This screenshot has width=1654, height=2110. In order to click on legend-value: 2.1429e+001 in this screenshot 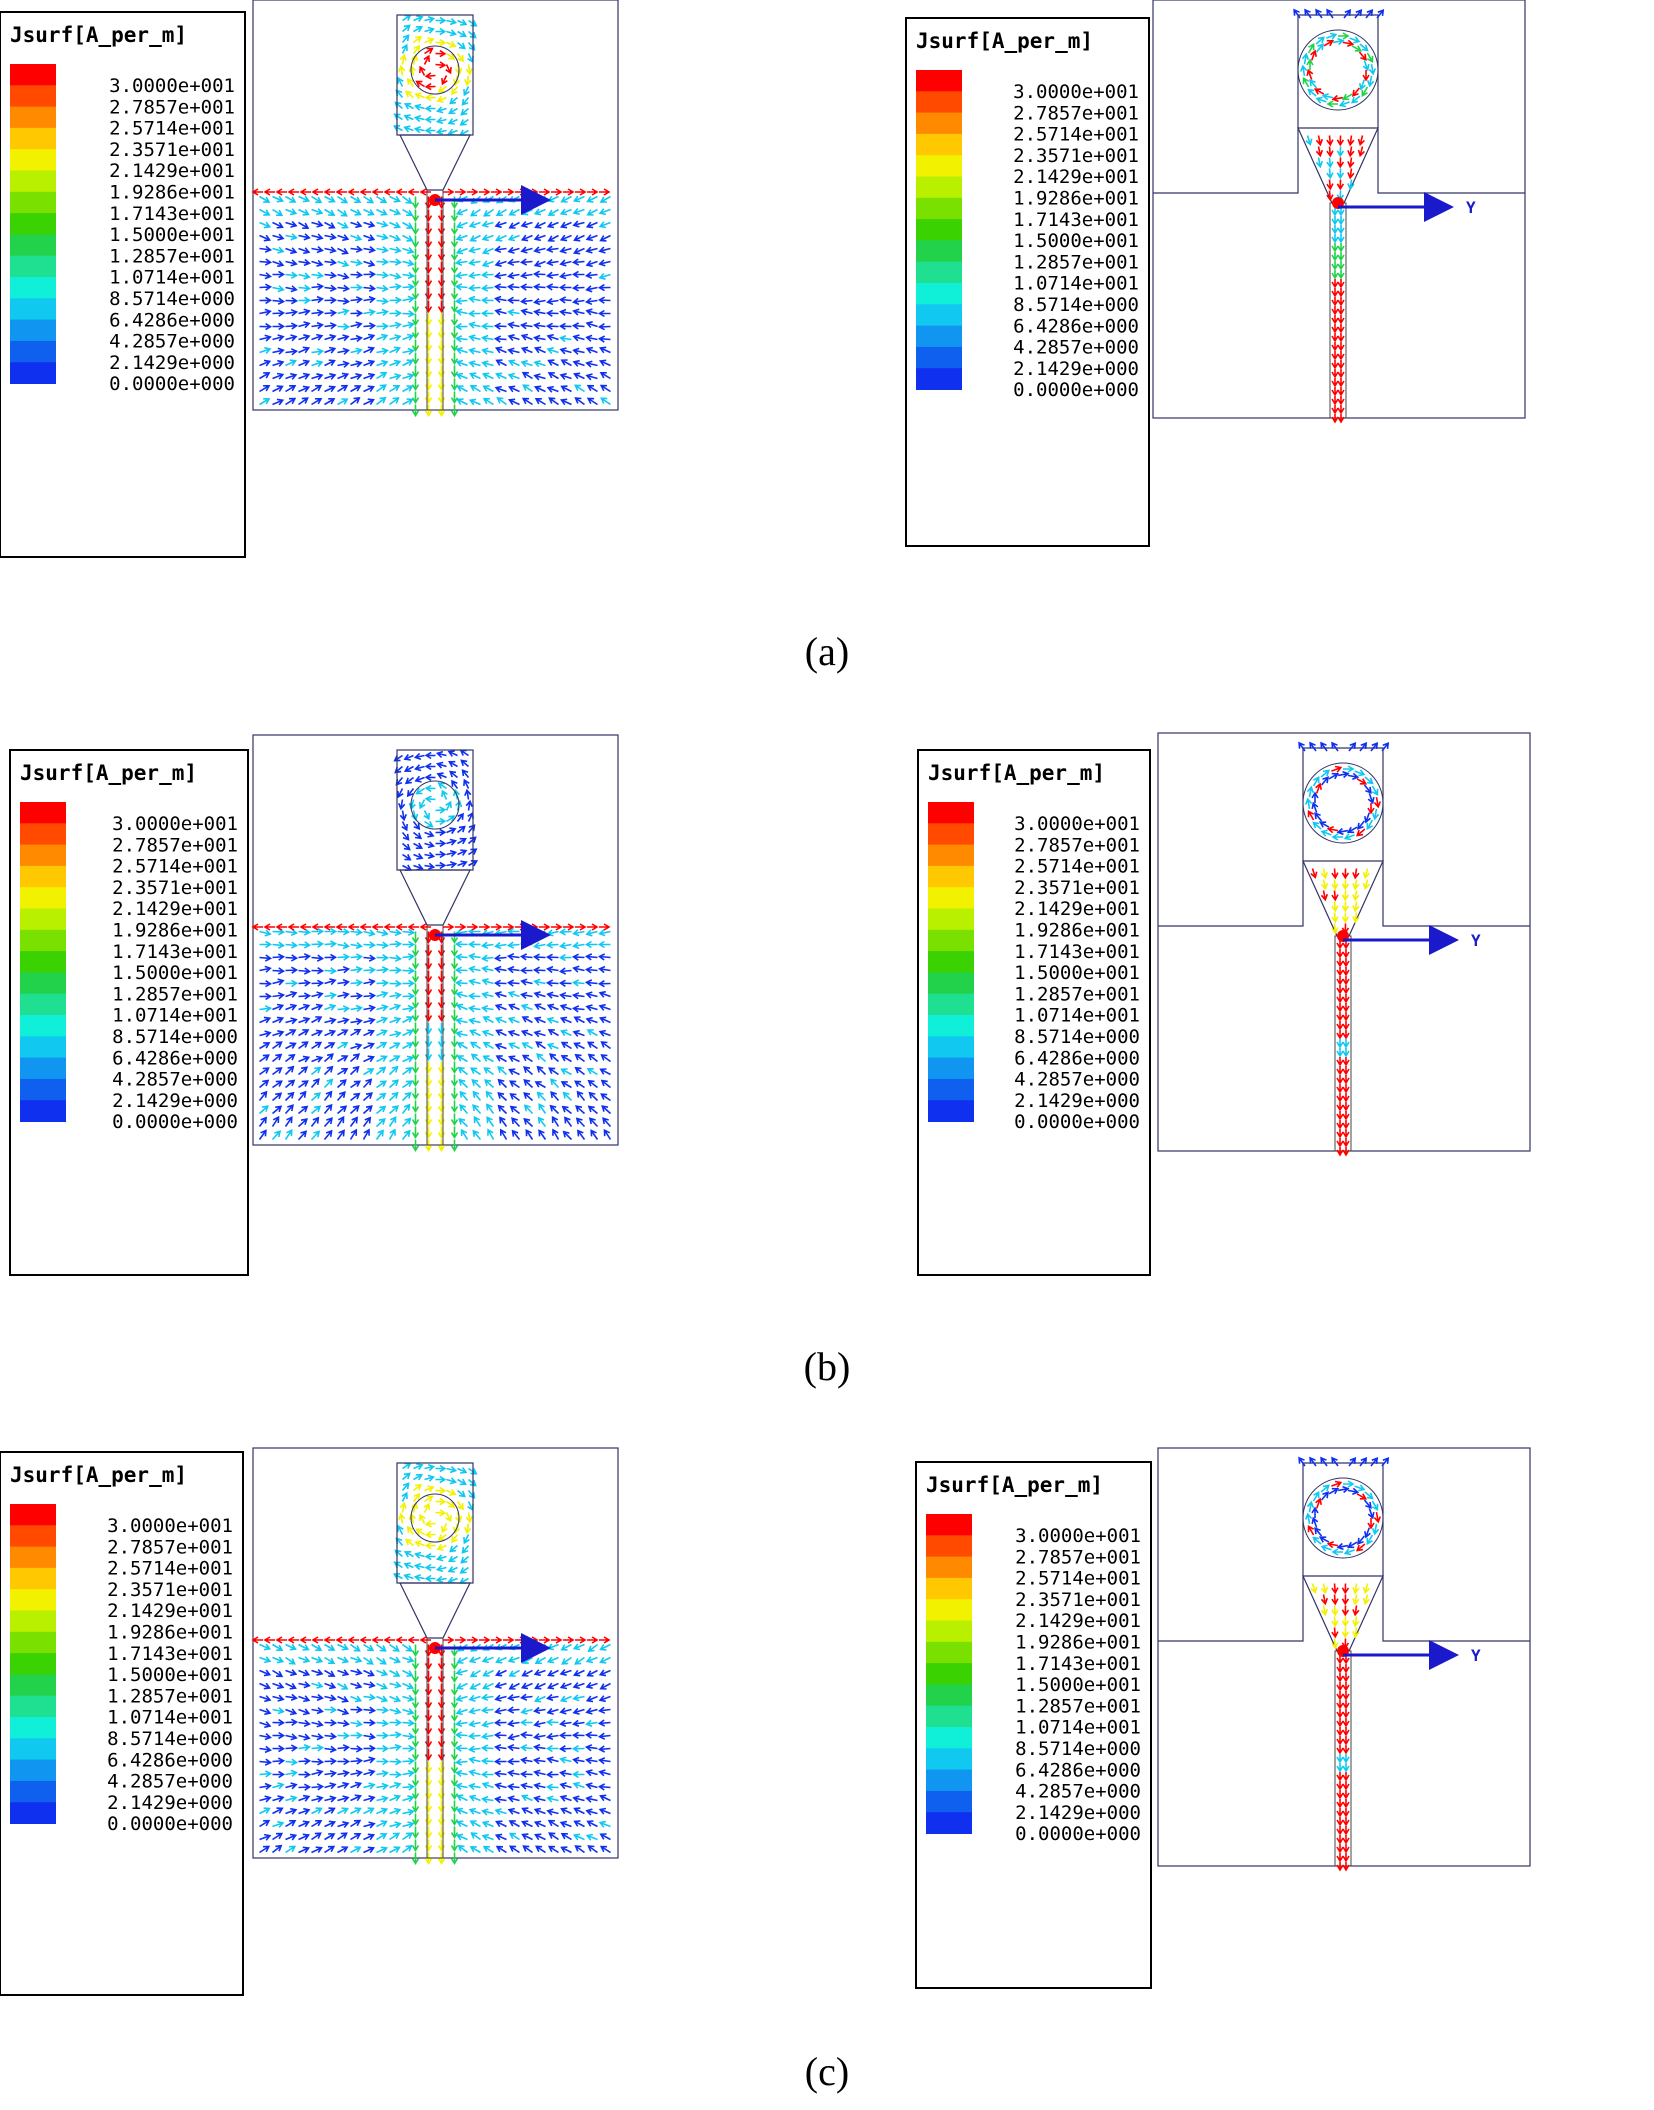, I will do `click(170, 1611)`.